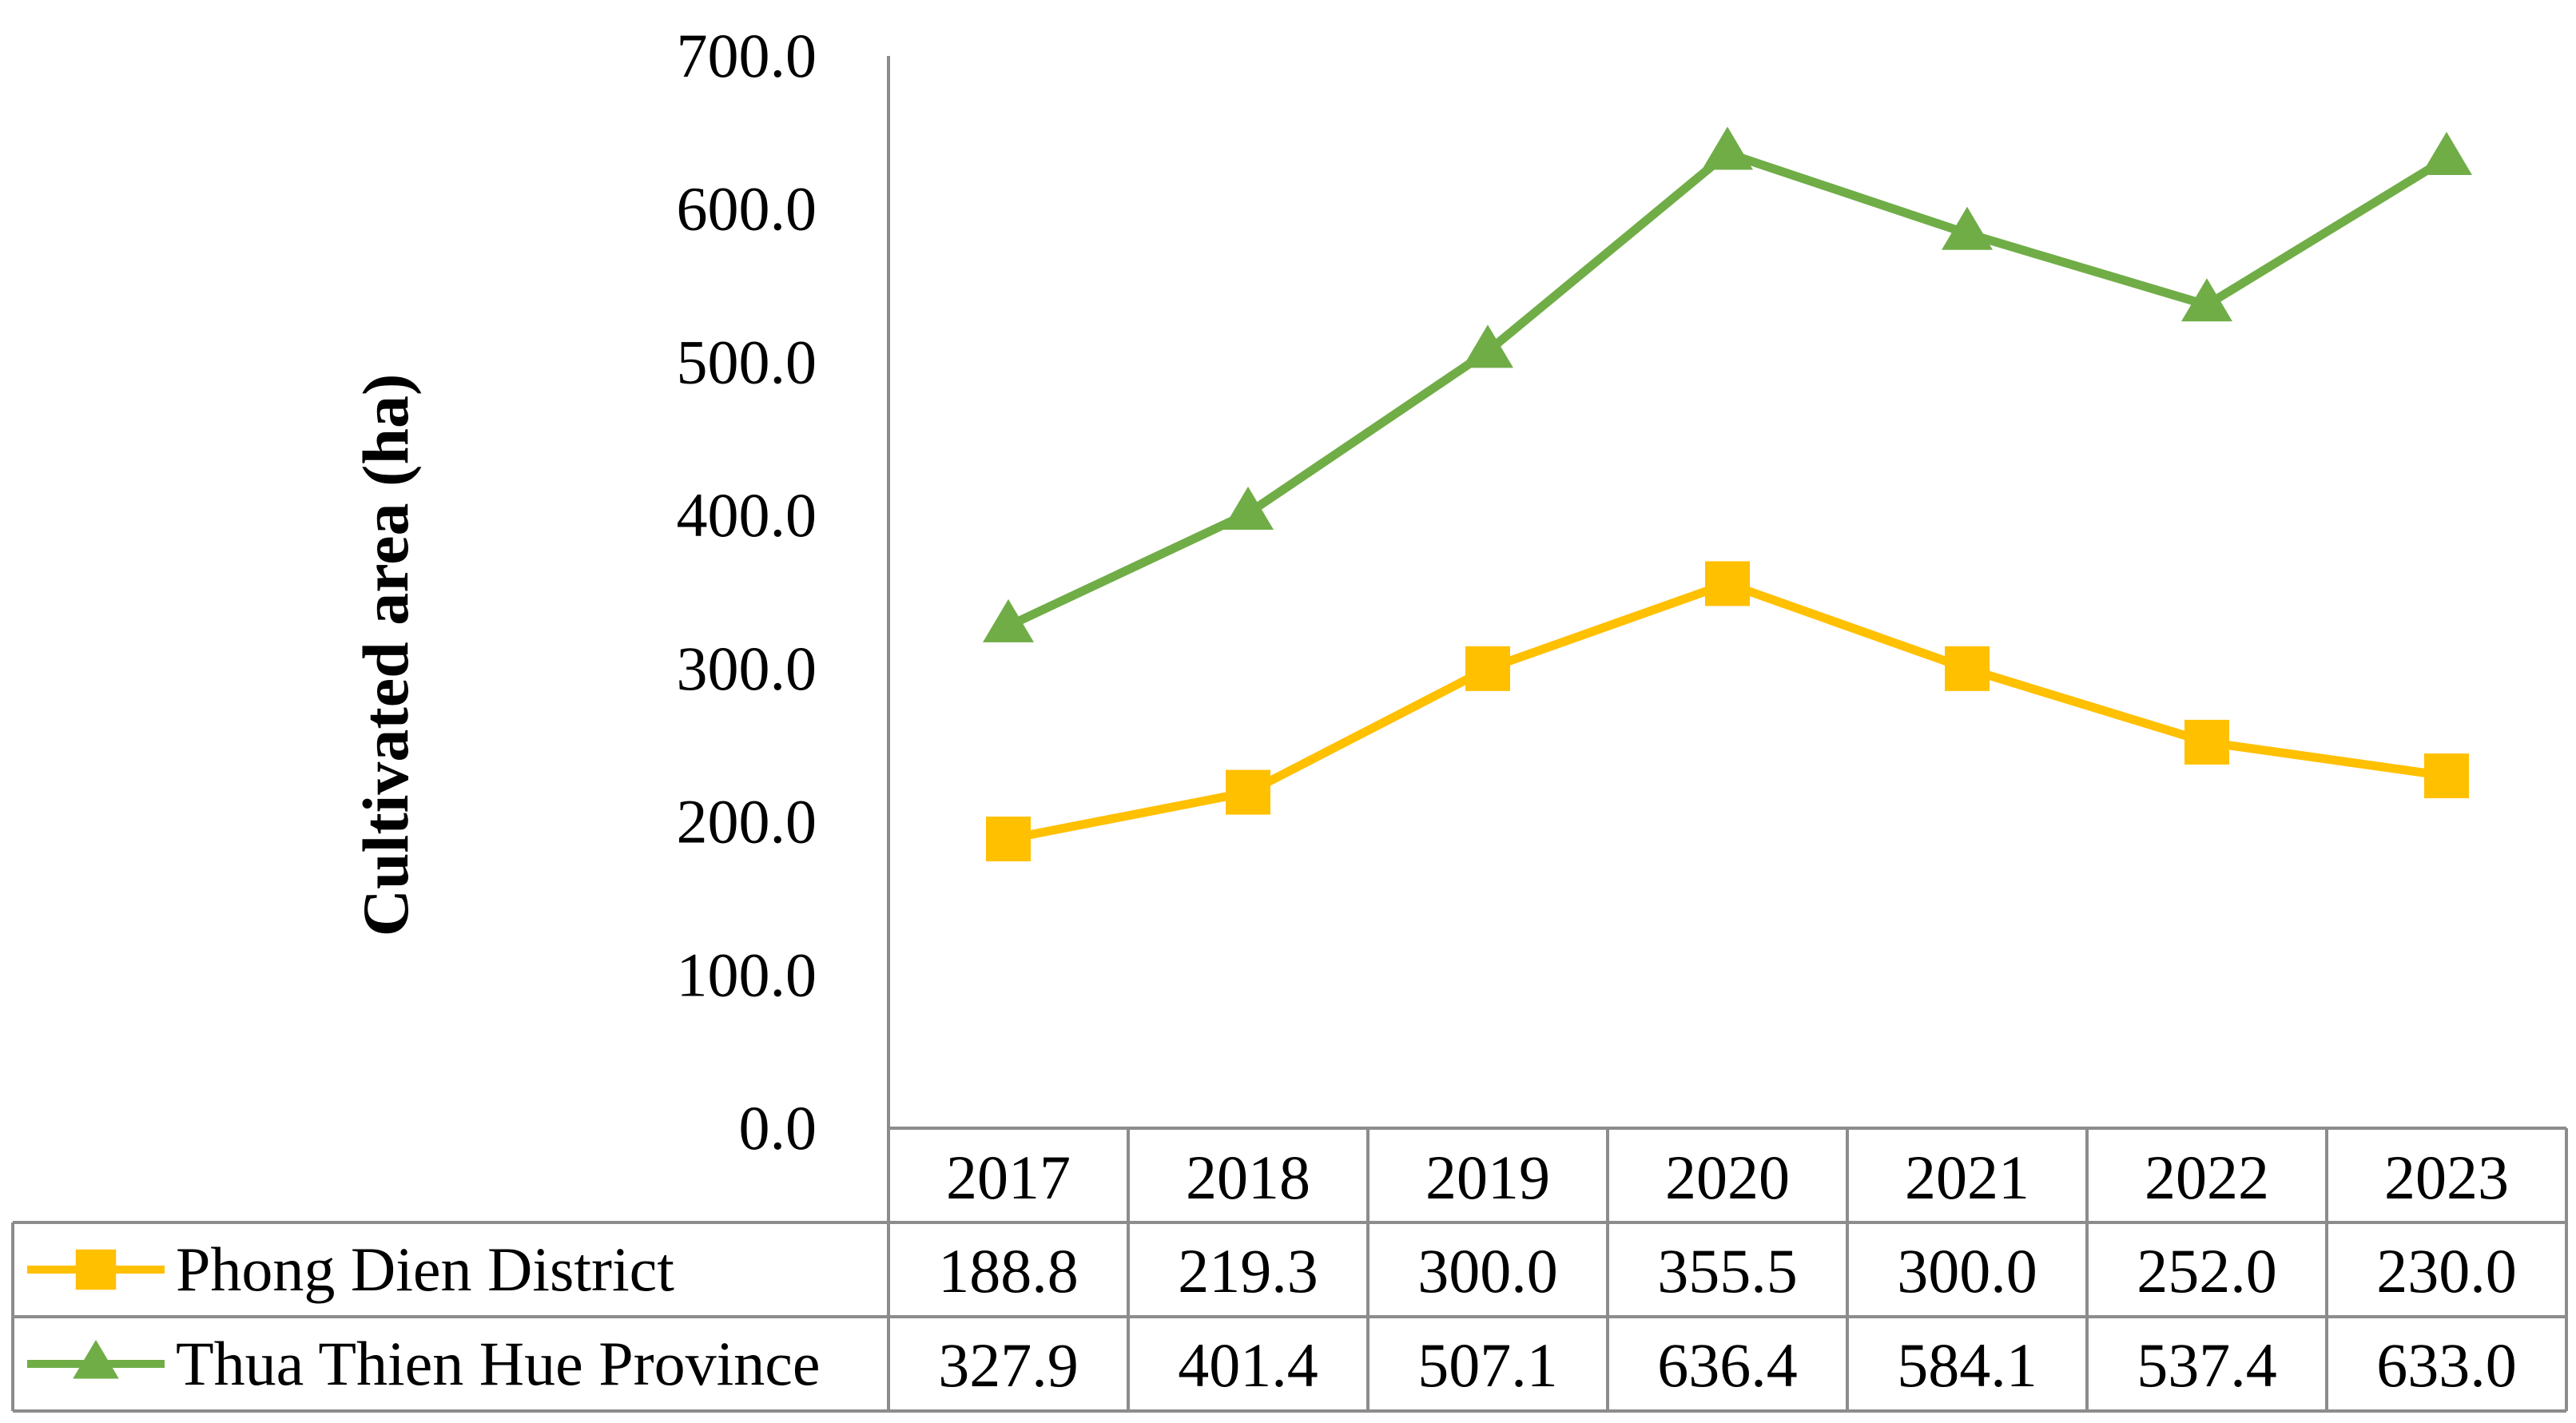 This screenshot has width=2576, height=1423. Describe the element at coordinates (385, 655) in the screenshot. I see `y-axis-label: Cultivated area (ha)` at that location.